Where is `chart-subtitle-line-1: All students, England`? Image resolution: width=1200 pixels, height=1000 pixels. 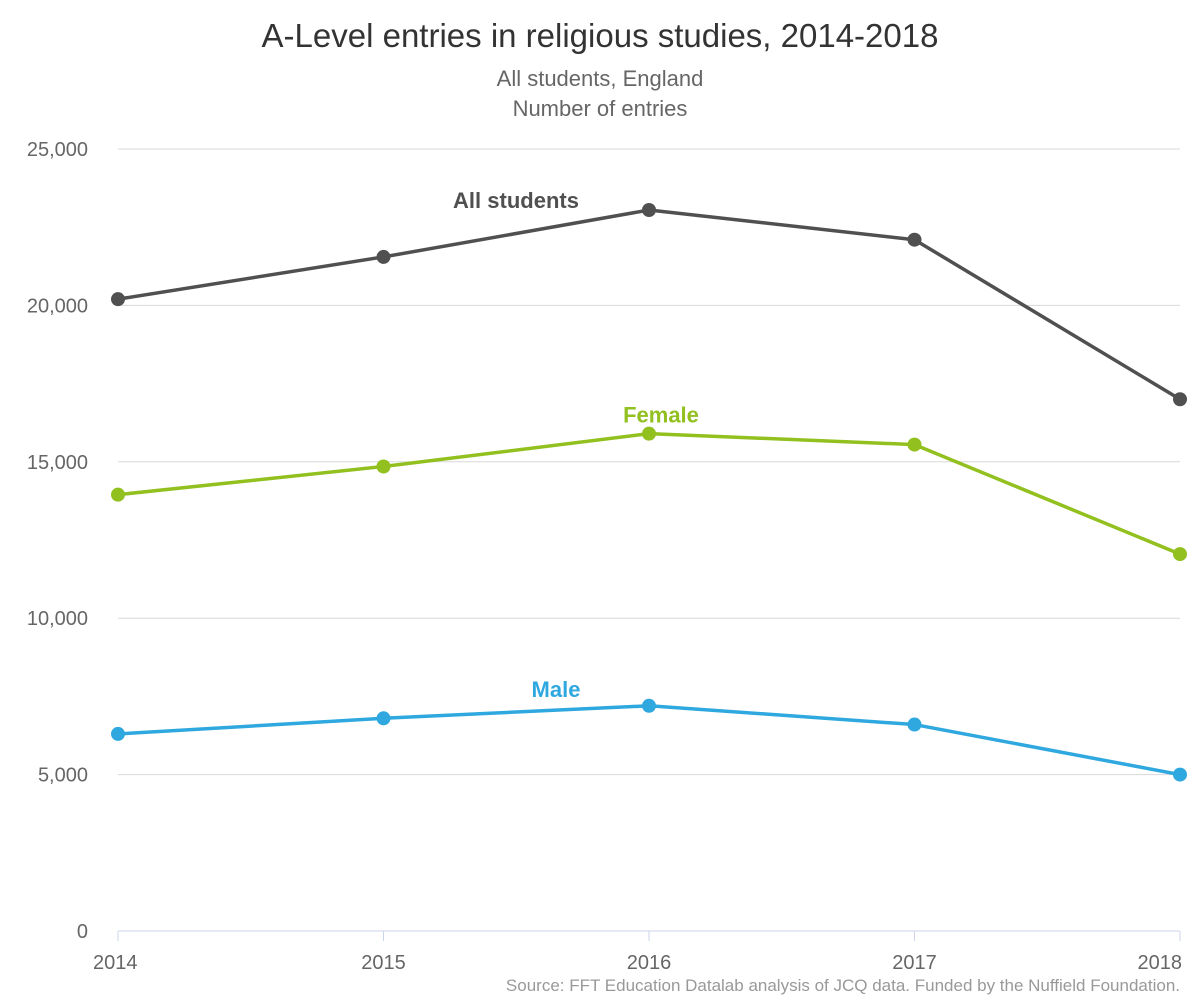 chart-subtitle-line-1: All students, England is located at coordinates (600, 78).